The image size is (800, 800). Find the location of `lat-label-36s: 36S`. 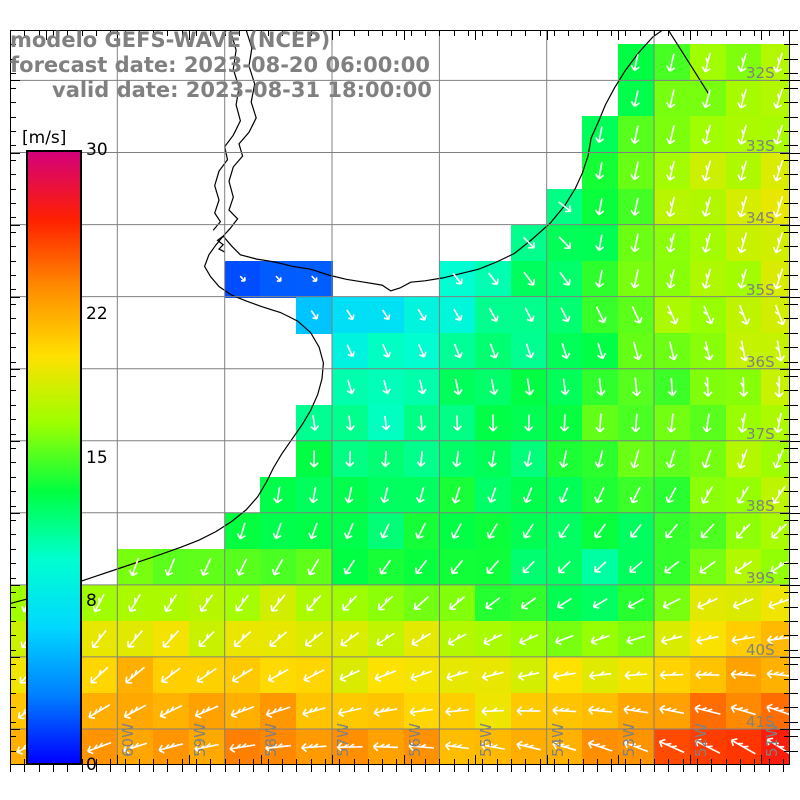

lat-label-36s: 36S is located at coordinates (760, 361).